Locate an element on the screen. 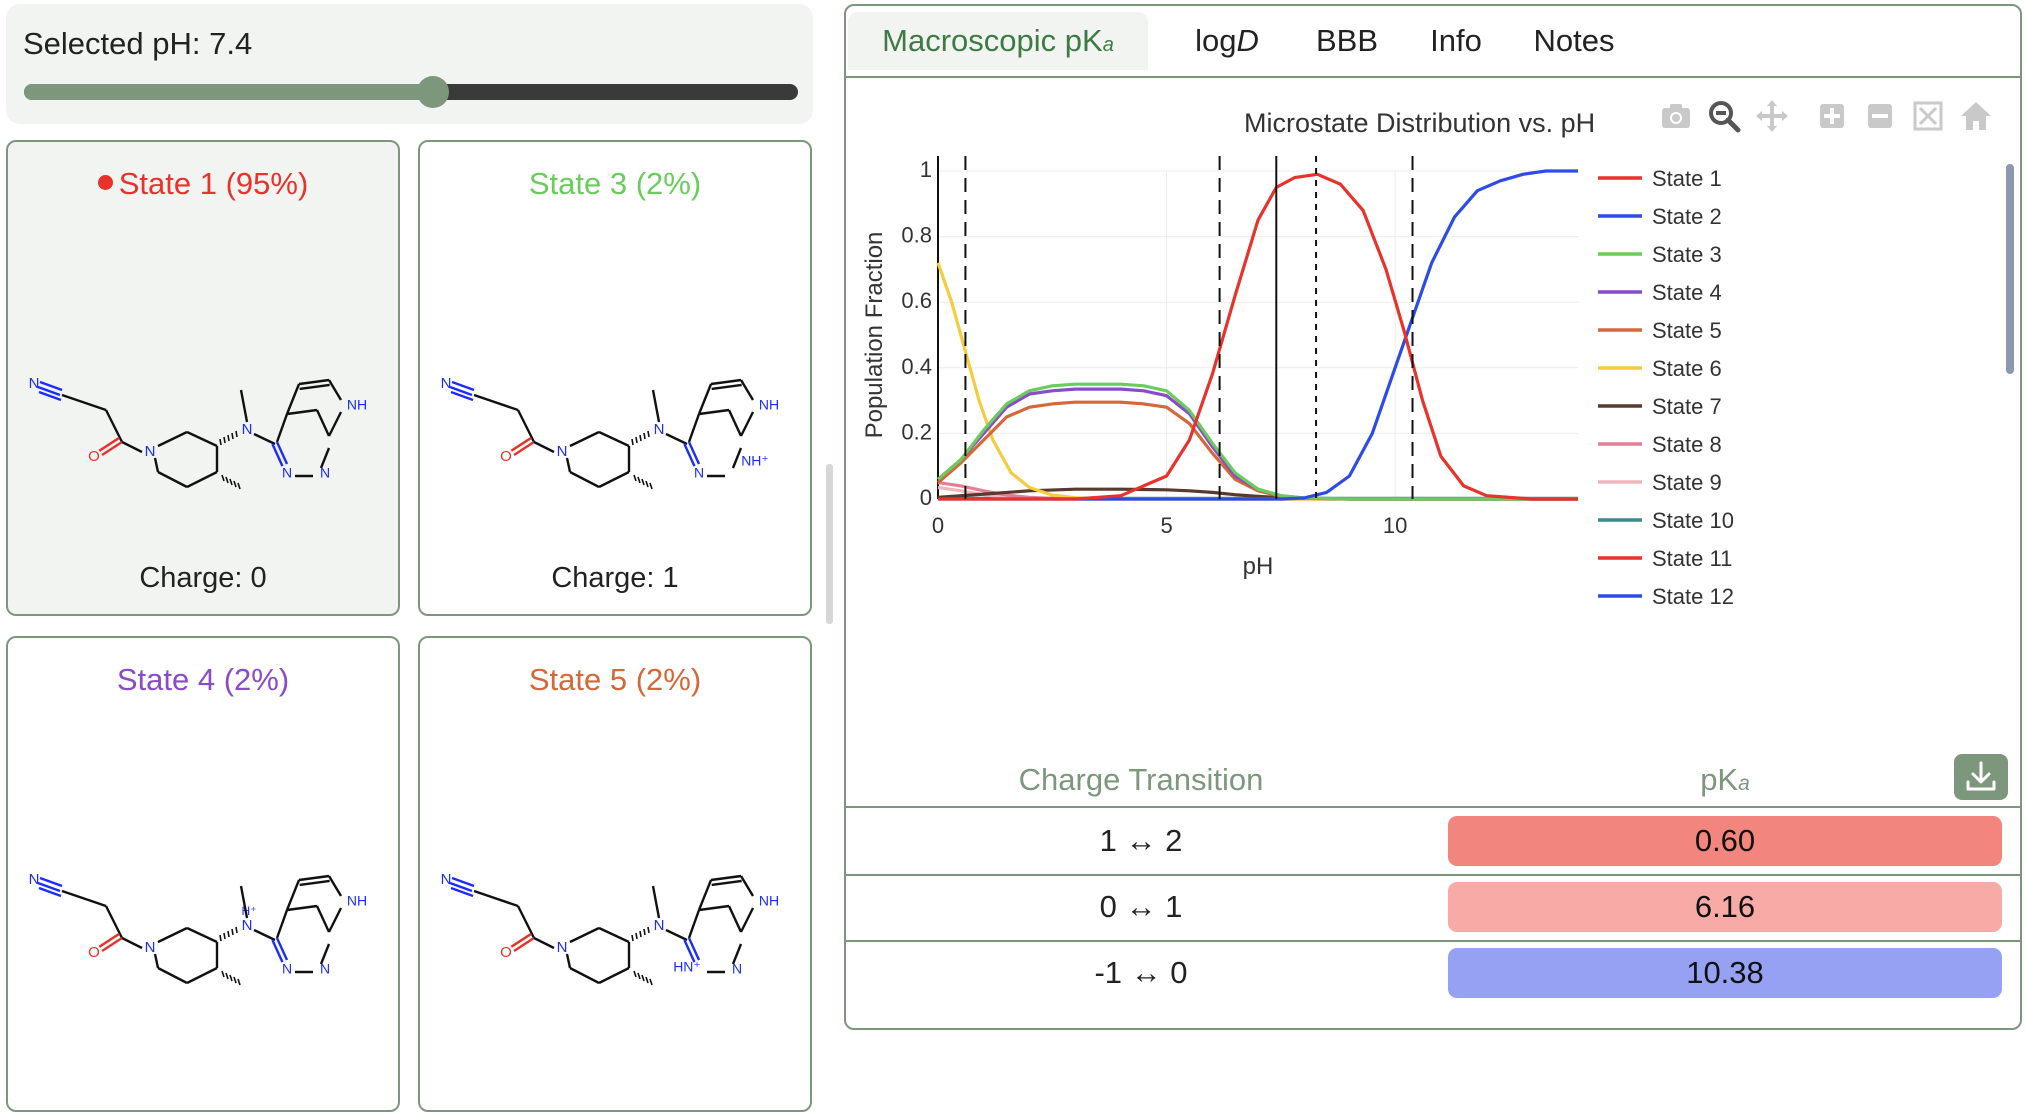 The image size is (2026, 1112). zoom-out-icon is located at coordinates (1880, 116).